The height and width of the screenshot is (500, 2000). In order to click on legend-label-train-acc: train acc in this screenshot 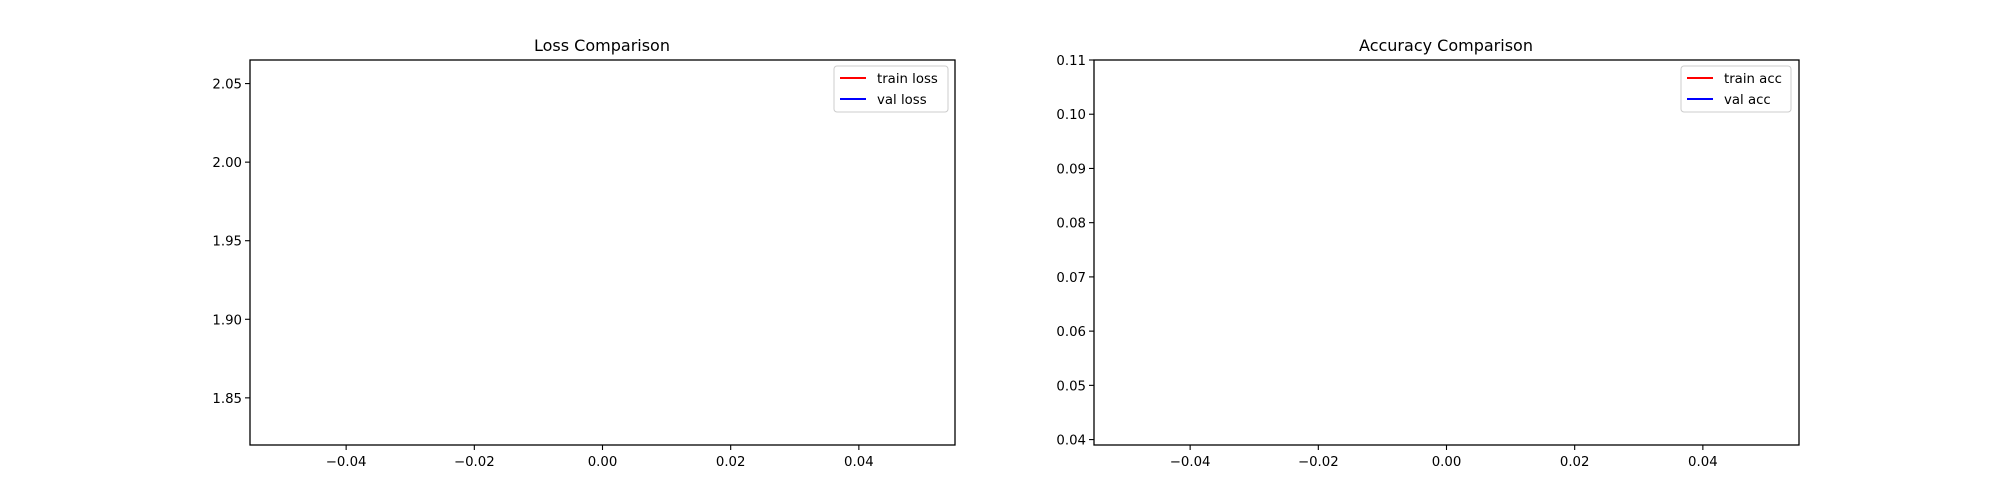, I will do `click(1753, 79)`.